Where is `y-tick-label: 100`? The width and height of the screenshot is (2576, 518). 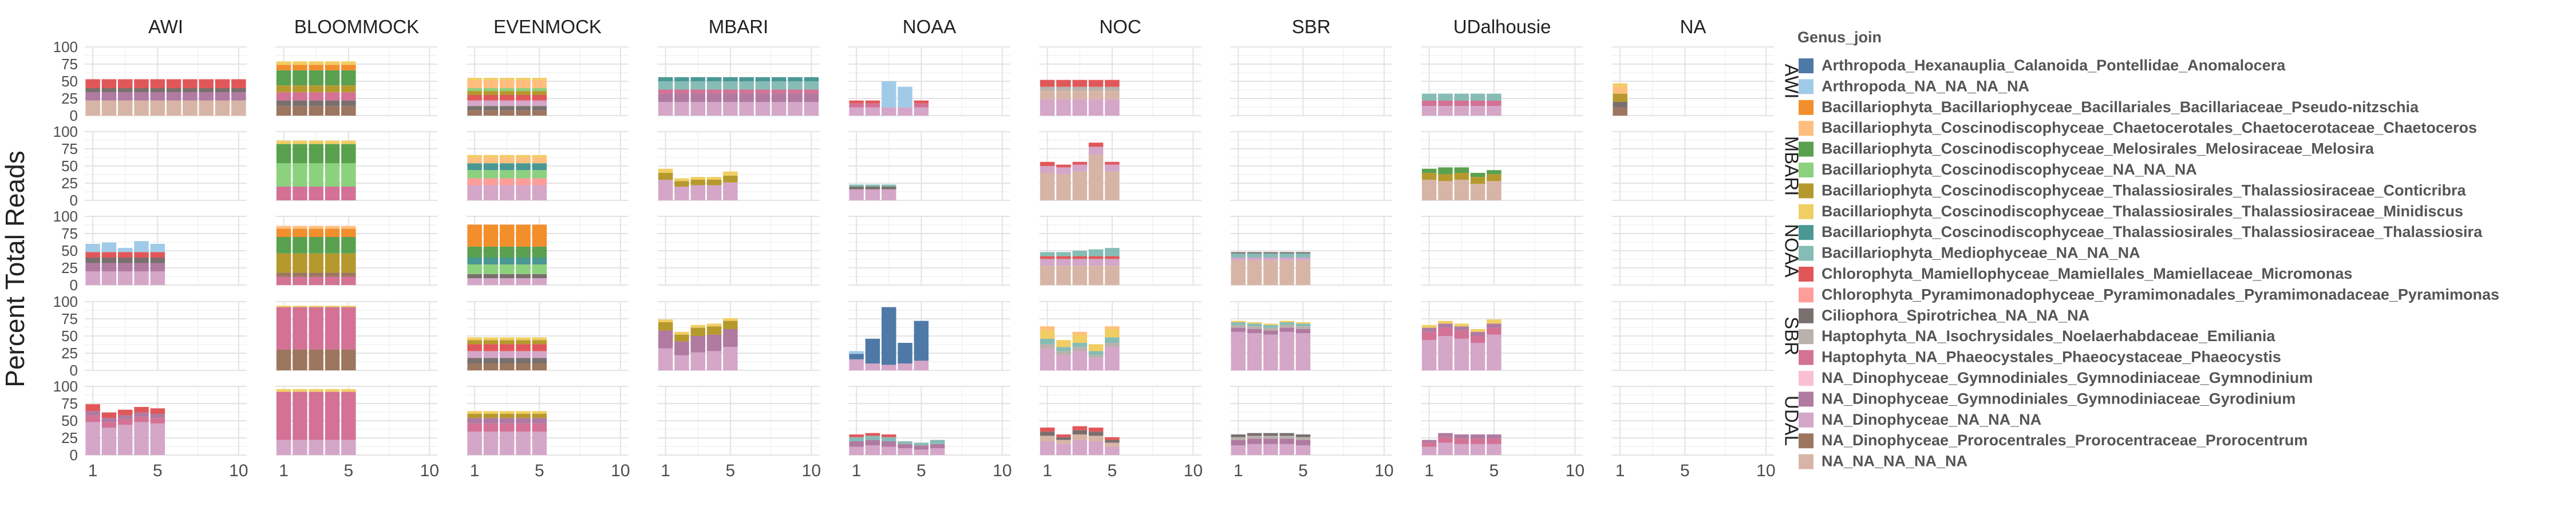 y-tick-label: 100 is located at coordinates (65, 301).